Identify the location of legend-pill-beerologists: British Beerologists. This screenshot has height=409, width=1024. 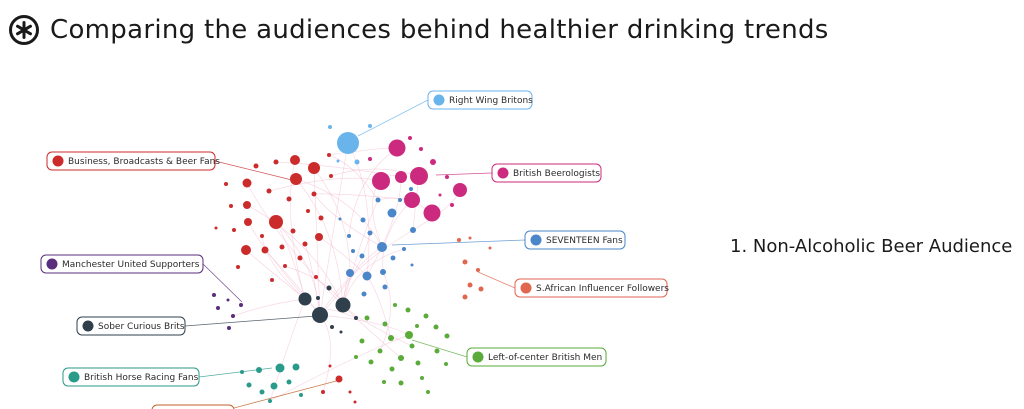
(546, 173).